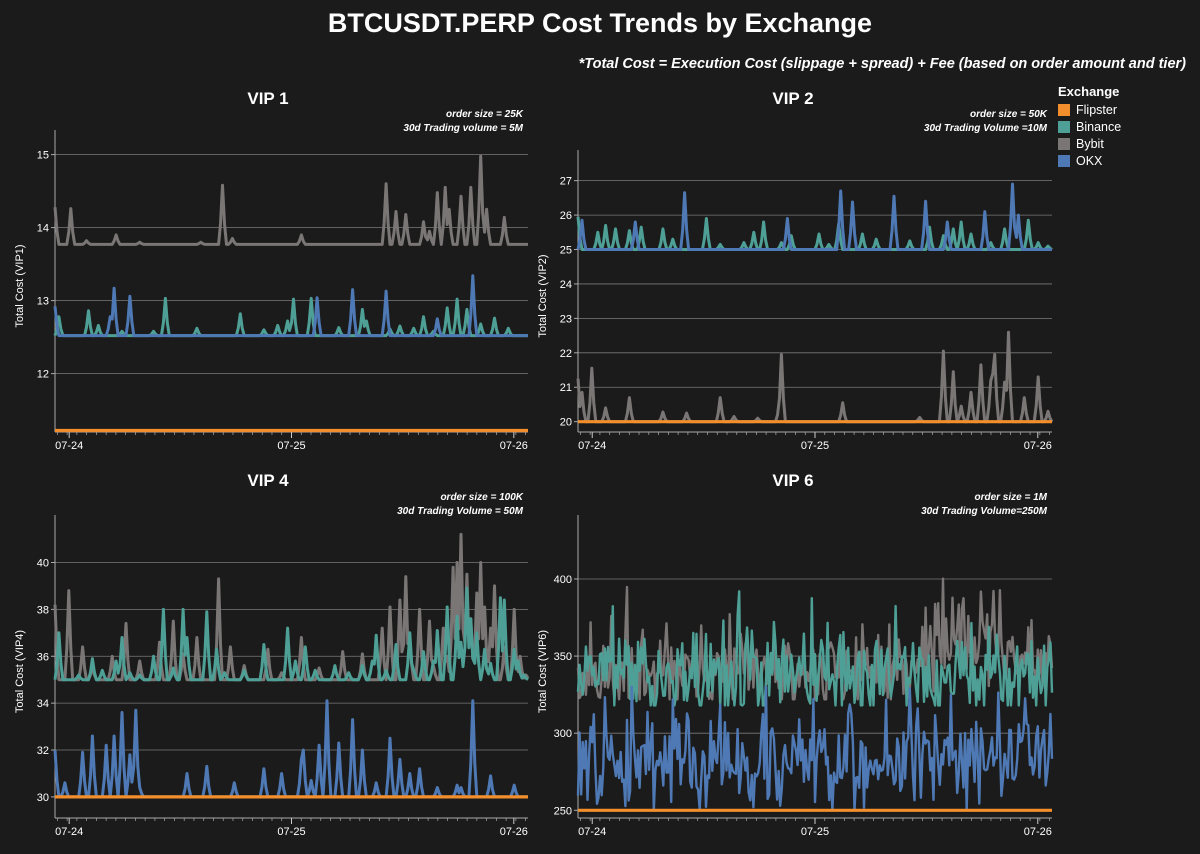  I want to click on series-line-vip4-bybit, so click(291, 607).